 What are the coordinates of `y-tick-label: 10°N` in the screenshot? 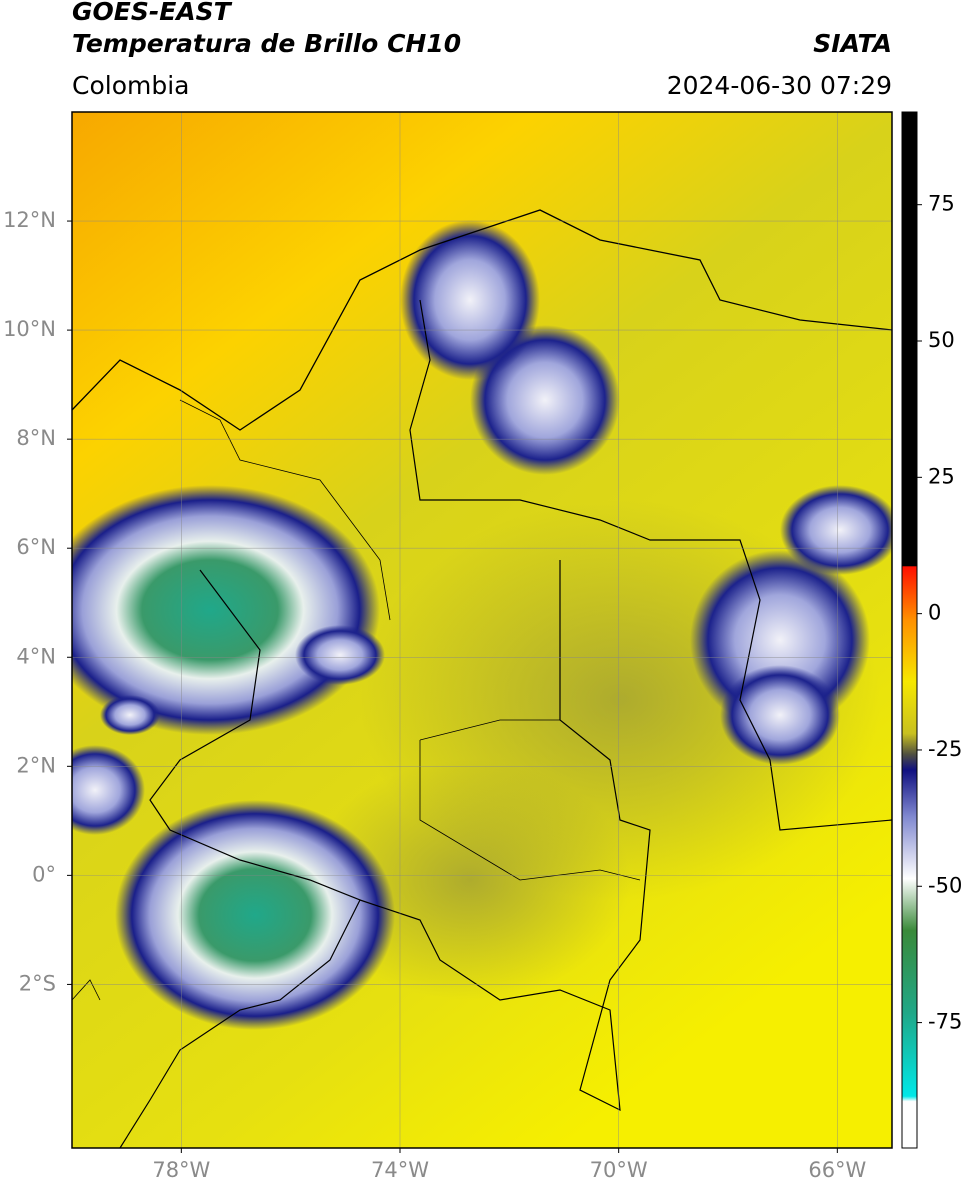 It's located at (29, 329).